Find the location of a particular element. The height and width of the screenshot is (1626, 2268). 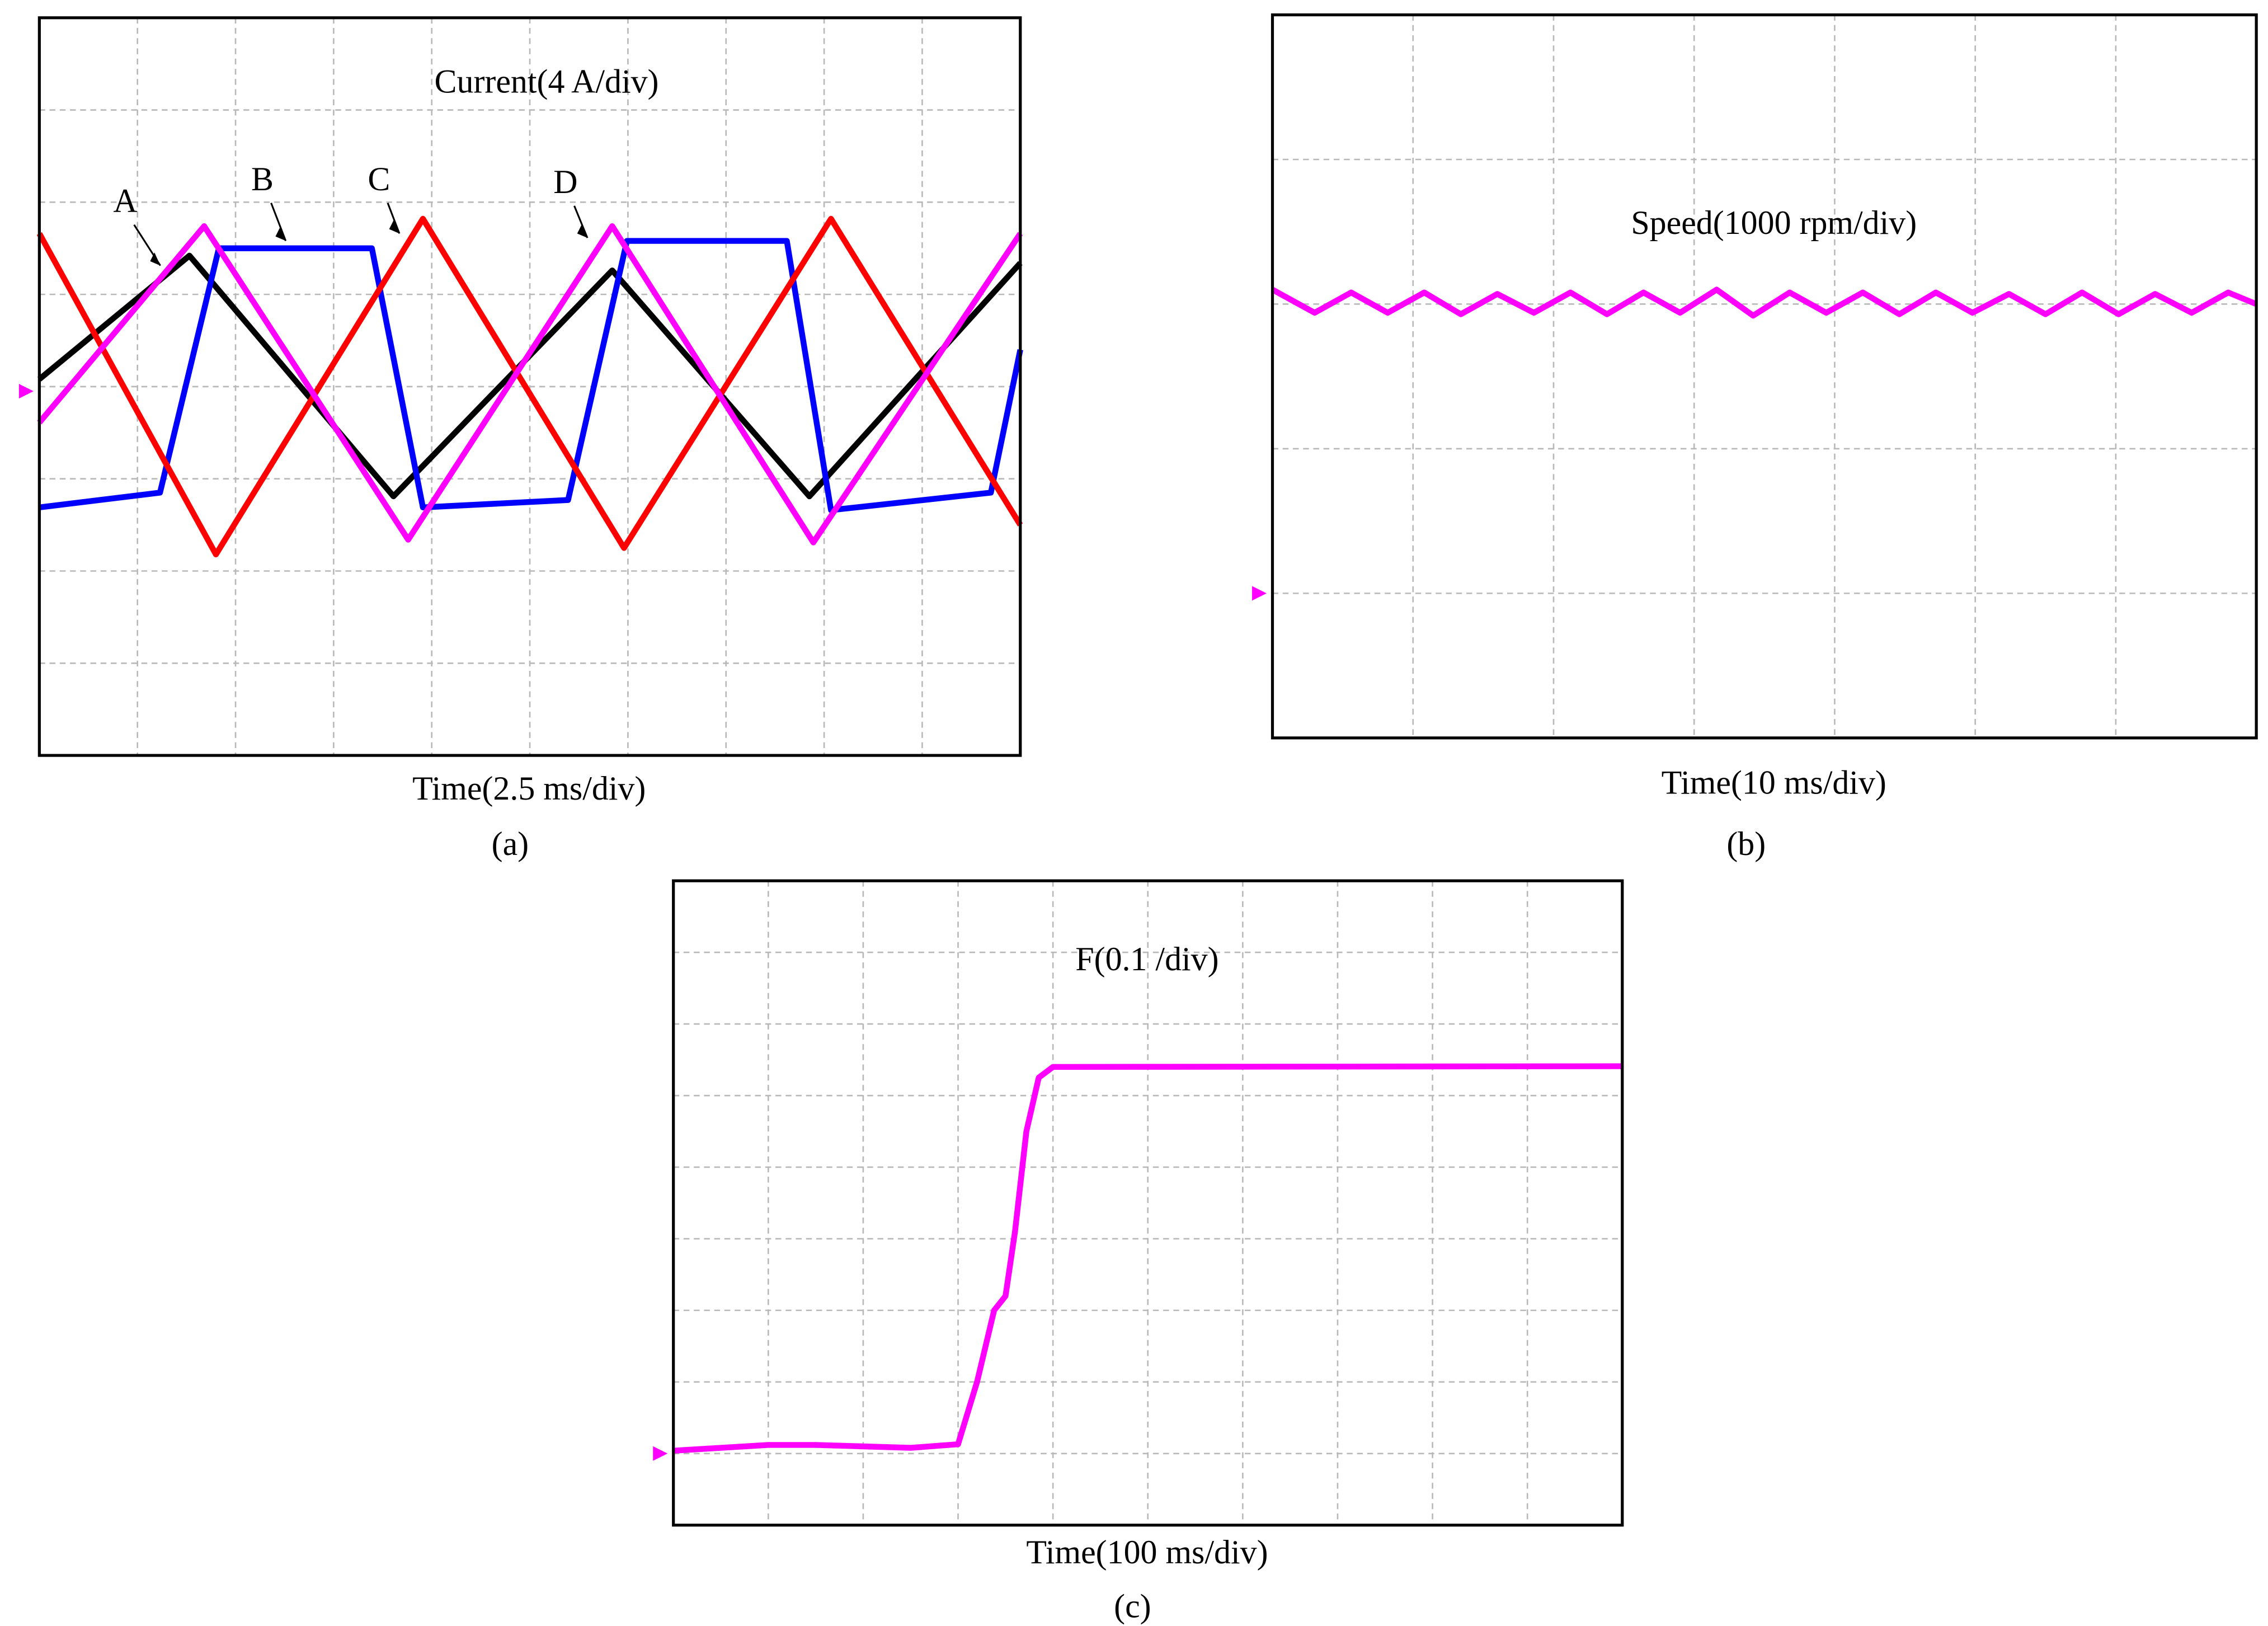

panel-label: (b) is located at coordinates (1746, 843).